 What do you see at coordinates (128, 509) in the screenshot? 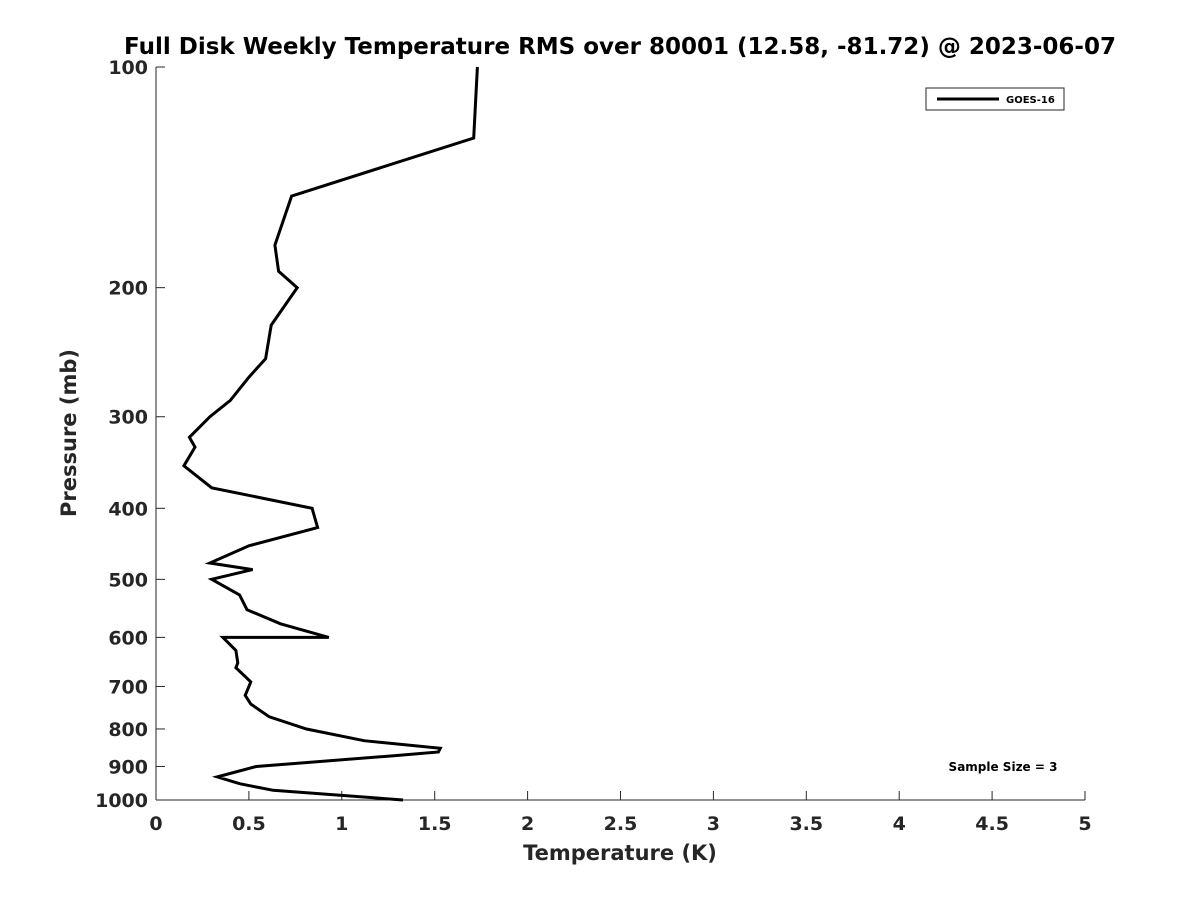
I see `y-tick-label: 400` at bounding box center [128, 509].